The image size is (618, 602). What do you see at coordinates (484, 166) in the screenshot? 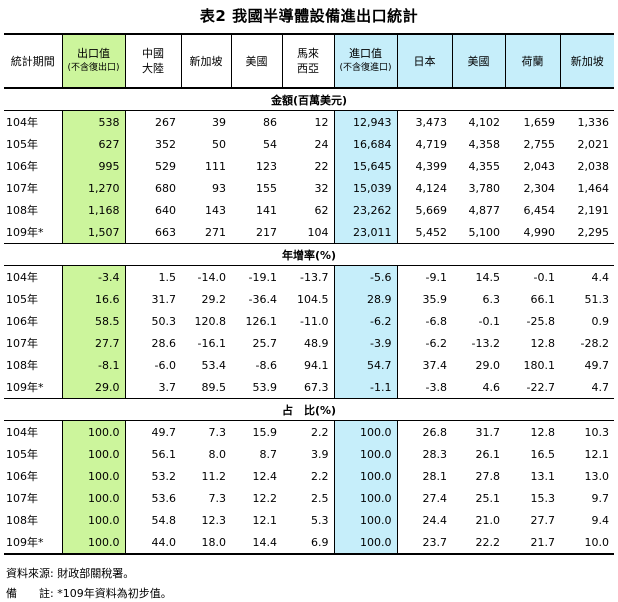
I see `value-cell: 4,355` at bounding box center [484, 166].